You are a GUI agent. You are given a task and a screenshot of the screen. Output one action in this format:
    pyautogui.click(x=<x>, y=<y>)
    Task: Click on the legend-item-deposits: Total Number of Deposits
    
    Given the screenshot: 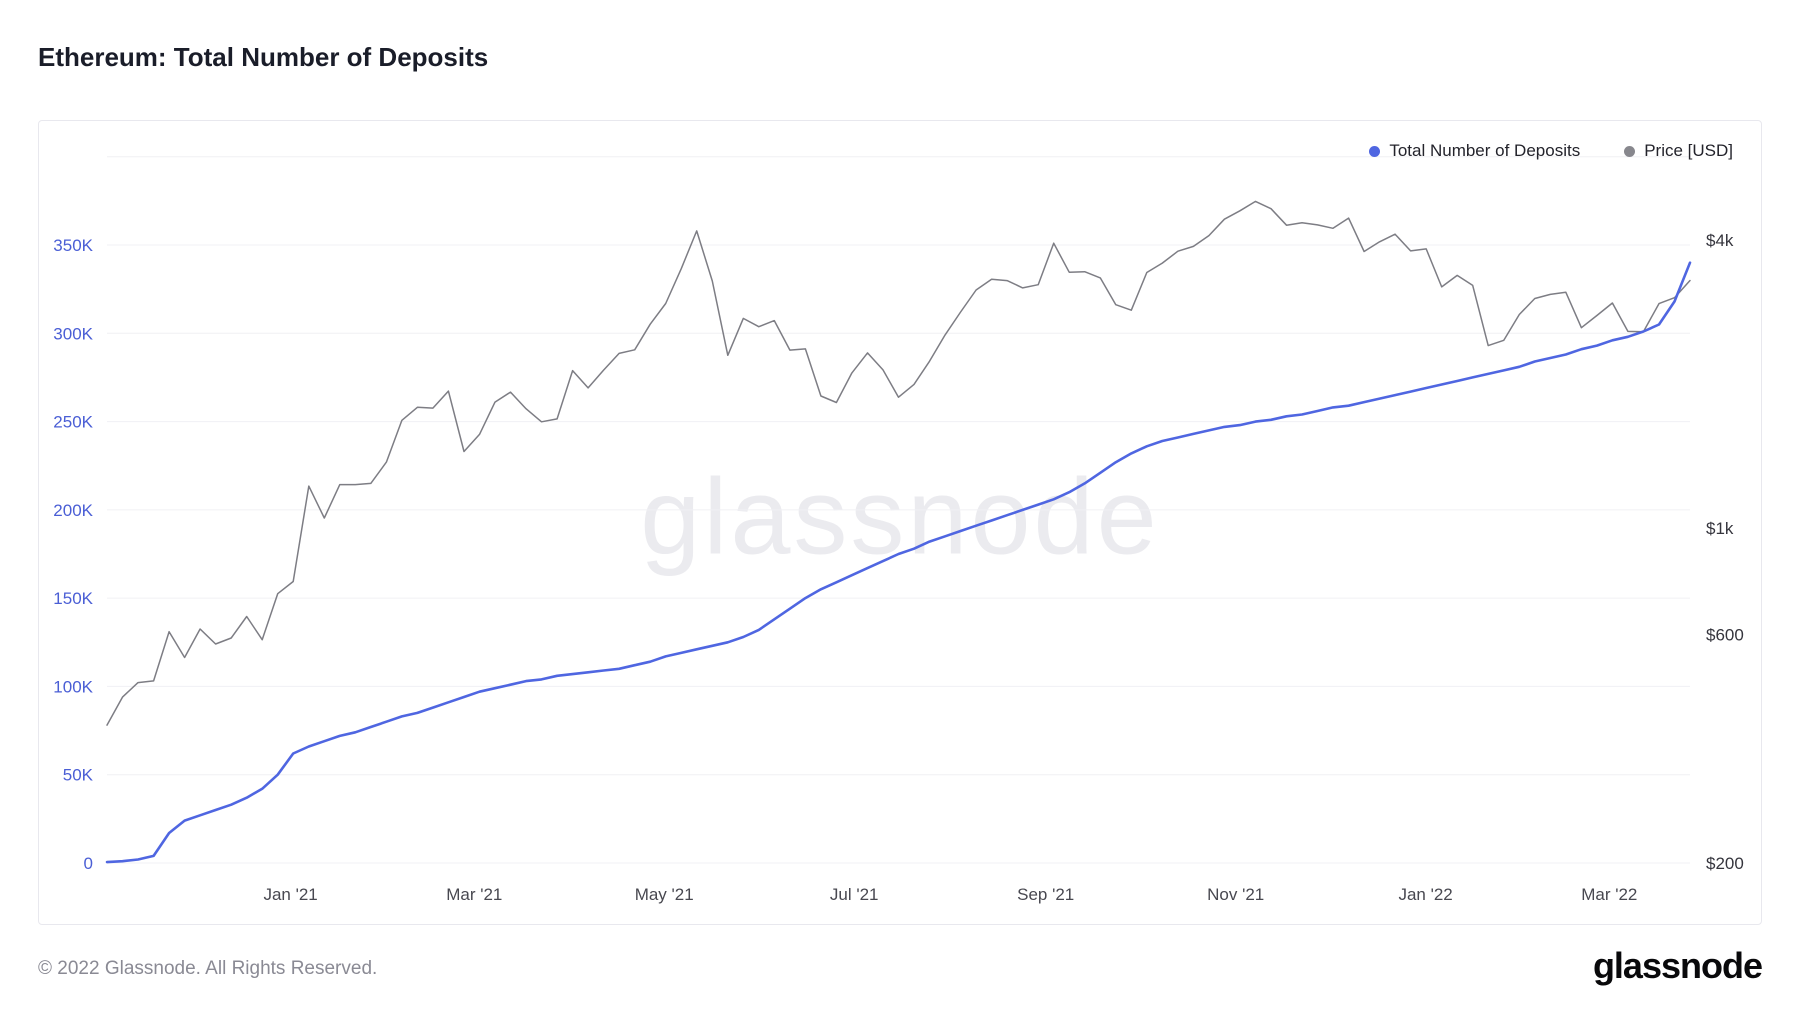 What is the action you would take?
    pyautogui.click(x=1474, y=151)
    